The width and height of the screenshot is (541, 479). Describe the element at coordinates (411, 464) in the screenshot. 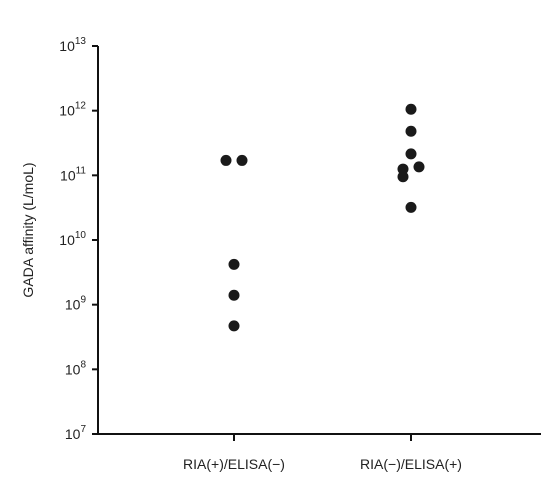

I see `x-tick-label: RIA(−)/ELISA(+)` at that location.